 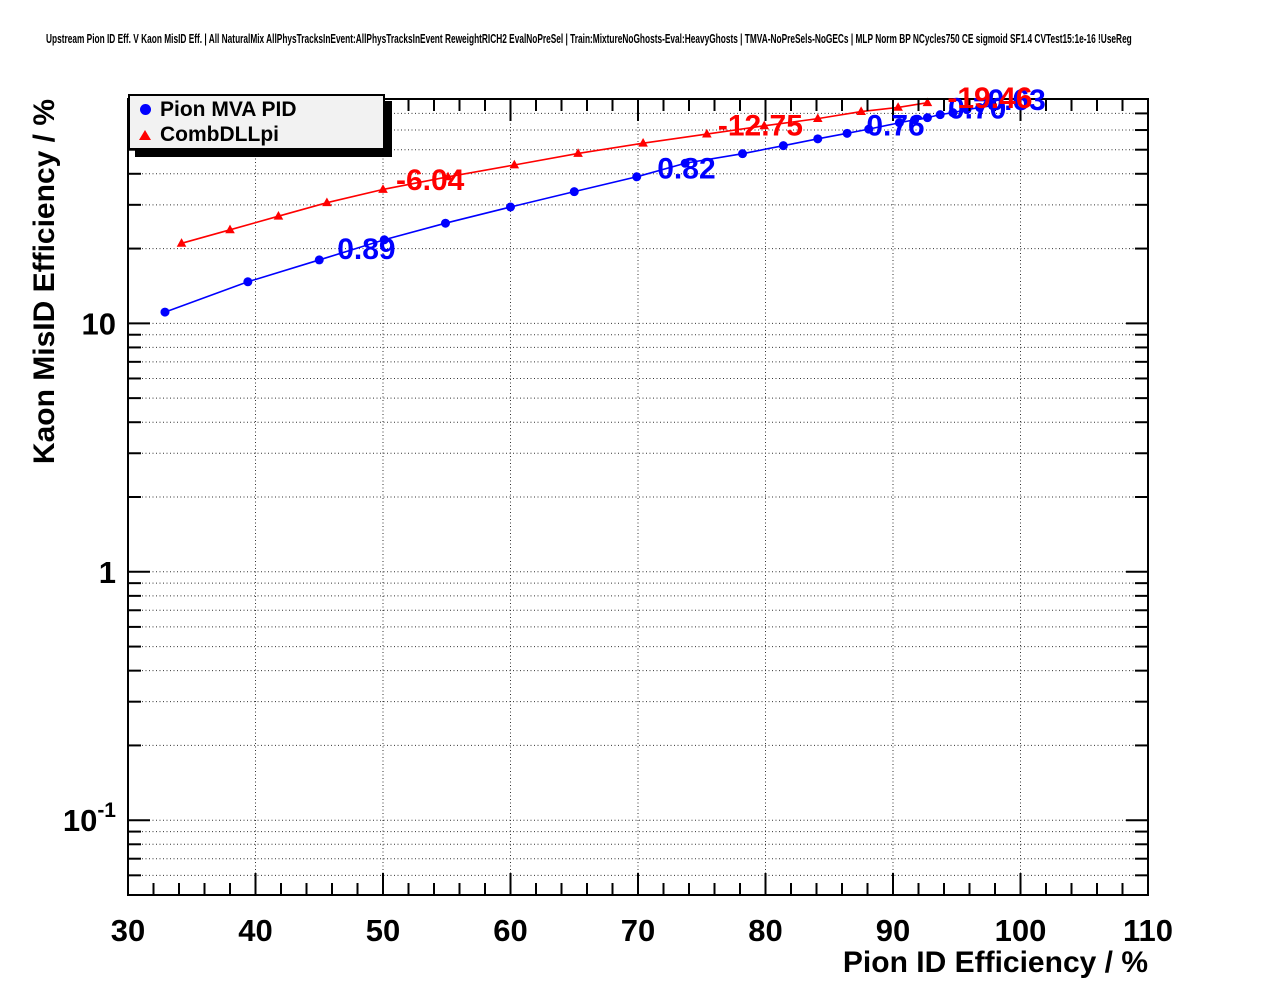 What do you see at coordinates (44, 281) in the screenshot?
I see `y-axis-title: Kaon MisID Efficiency / %` at bounding box center [44, 281].